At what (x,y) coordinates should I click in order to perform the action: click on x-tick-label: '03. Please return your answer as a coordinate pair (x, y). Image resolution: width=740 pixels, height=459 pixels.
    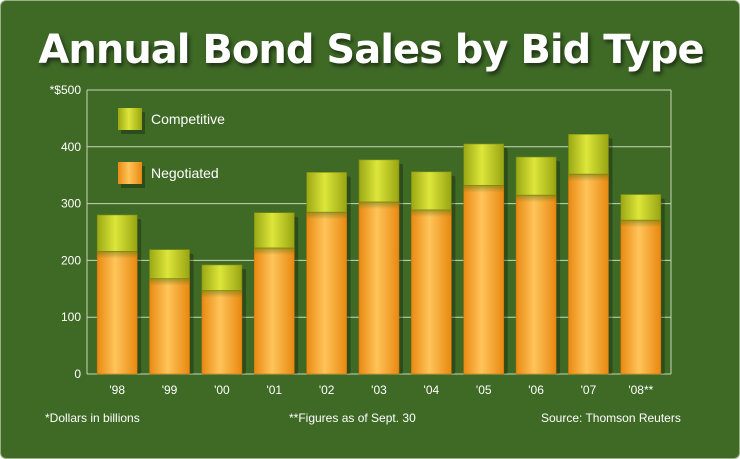
    Looking at the image, I should click on (379, 390).